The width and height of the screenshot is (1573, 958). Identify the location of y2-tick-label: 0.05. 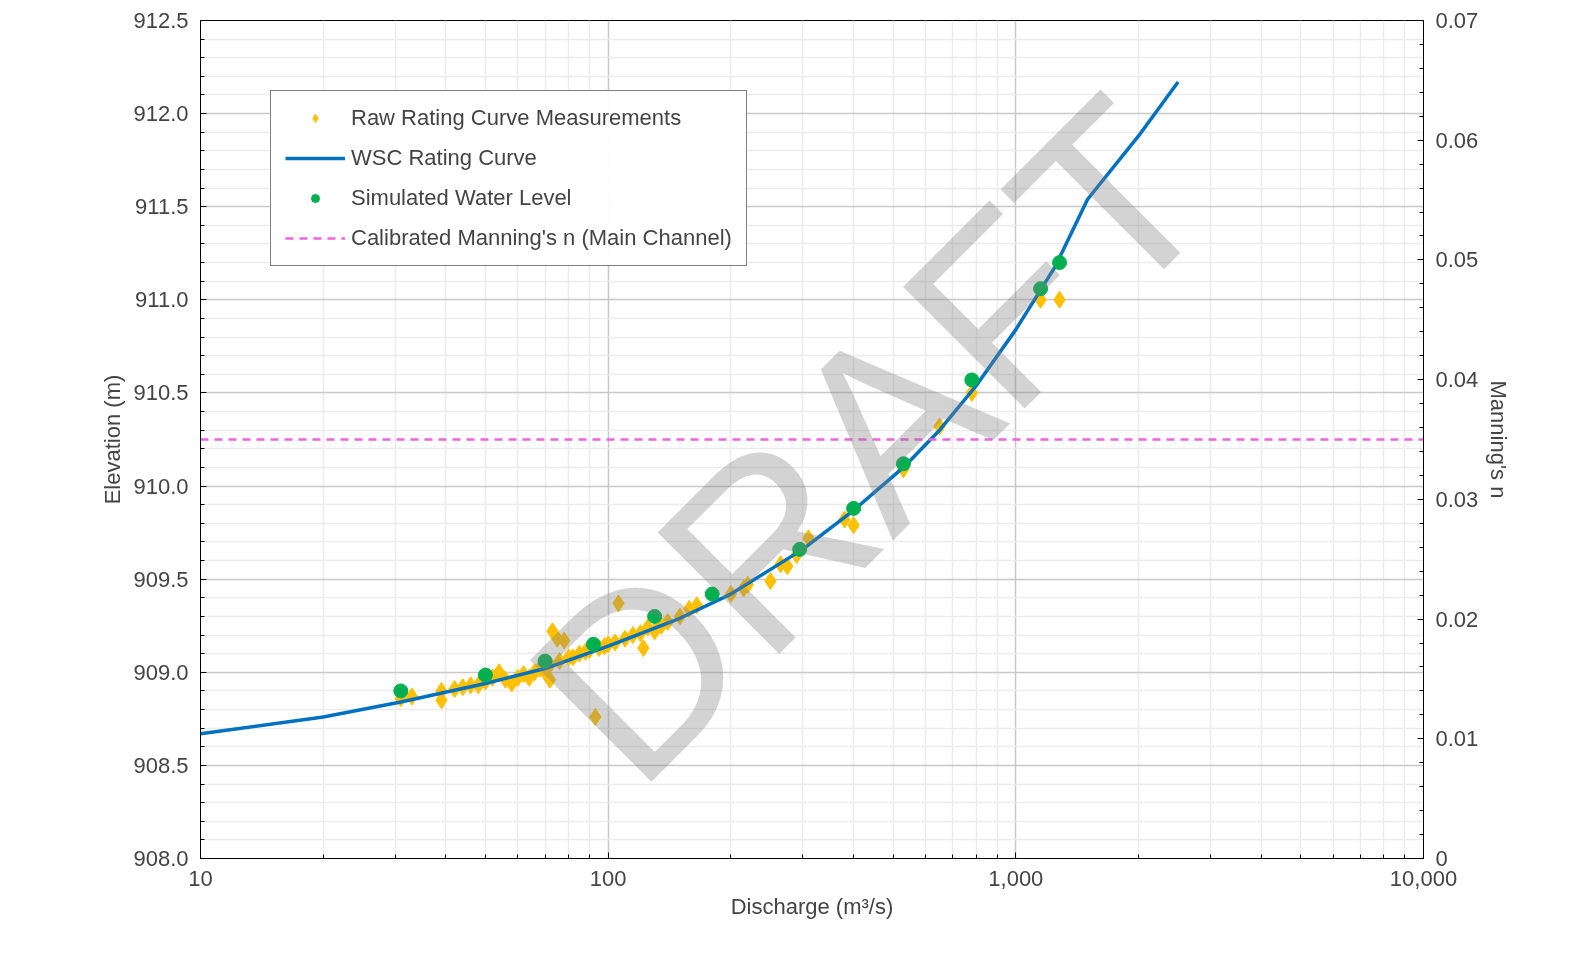
(1457, 260).